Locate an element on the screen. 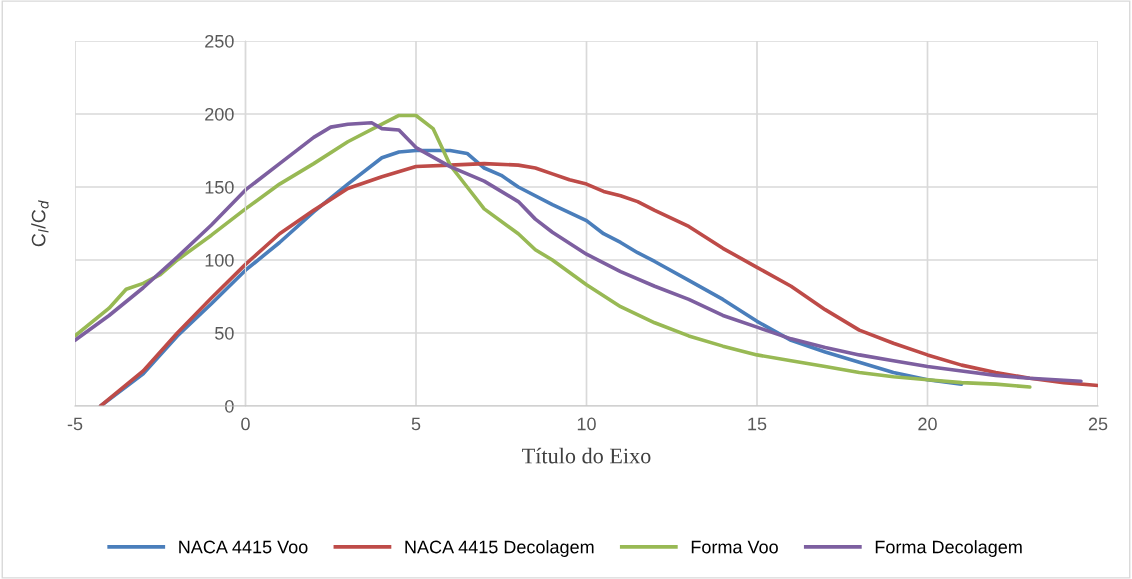 The height and width of the screenshot is (579, 1132). y-tick-label: 150 is located at coordinates (219, 187).